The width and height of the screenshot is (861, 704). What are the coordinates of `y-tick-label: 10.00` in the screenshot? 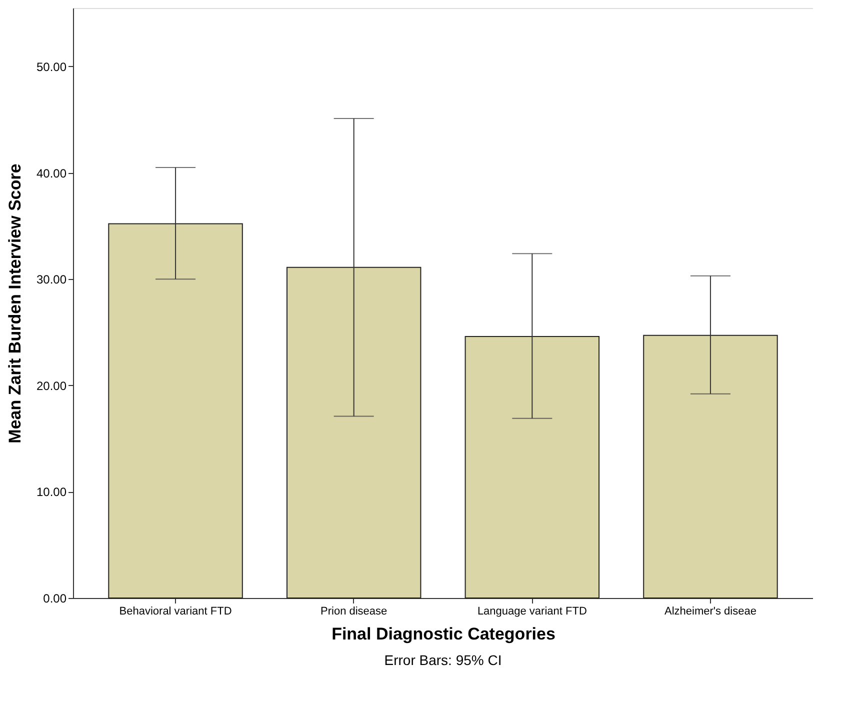 It's located at (51, 492).